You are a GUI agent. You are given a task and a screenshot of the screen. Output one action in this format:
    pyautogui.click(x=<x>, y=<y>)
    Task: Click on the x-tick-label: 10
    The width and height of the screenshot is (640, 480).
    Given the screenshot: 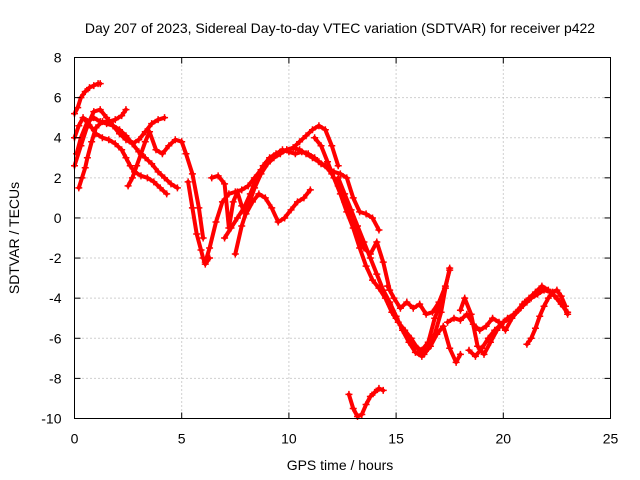 What is the action you would take?
    pyautogui.click(x=289, y=439)
    